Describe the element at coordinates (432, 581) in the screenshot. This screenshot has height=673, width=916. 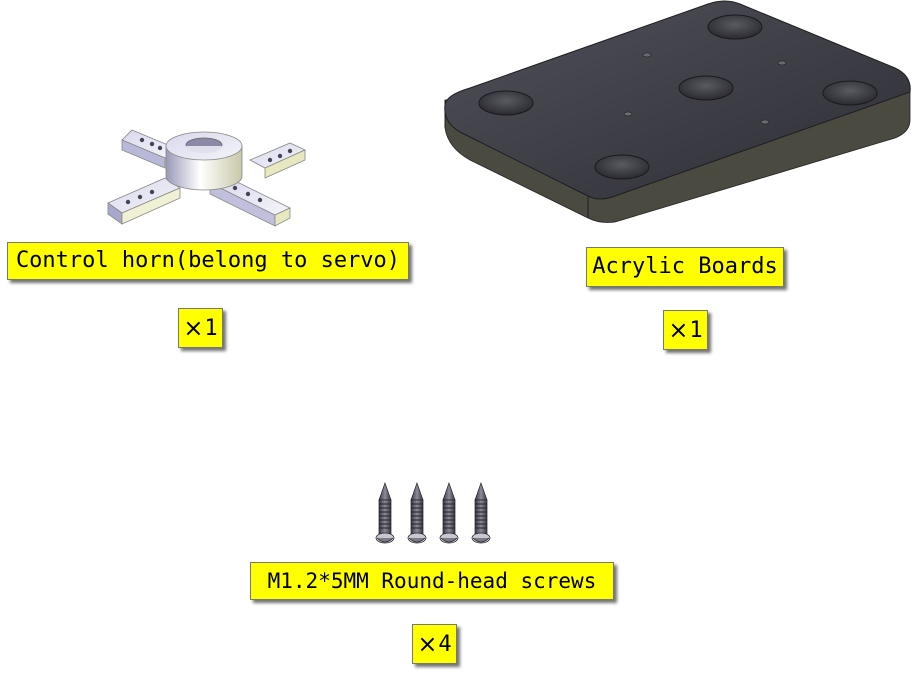
I see `part-label-screws: M1.2*5MM Round-head screws` at that location.